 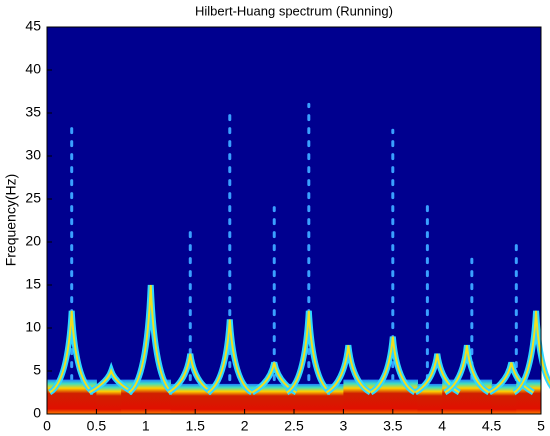 What do you see at coordinates (47, 426) in the screenshot?
I see `x-tick-label: 0` at bounding box center [47, 426].